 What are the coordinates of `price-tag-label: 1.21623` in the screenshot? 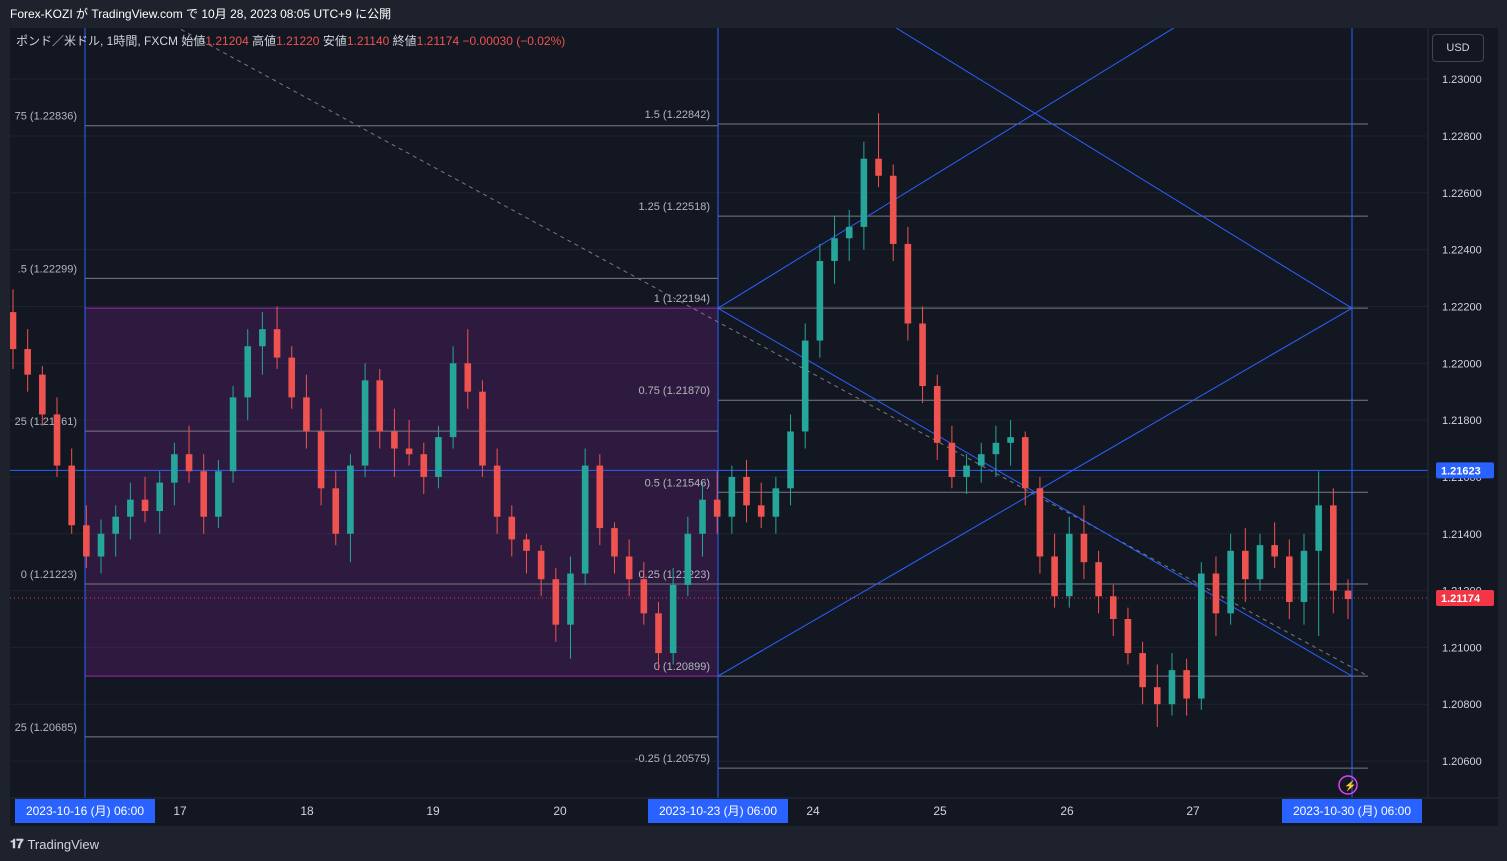 It's located at (1461, 471).